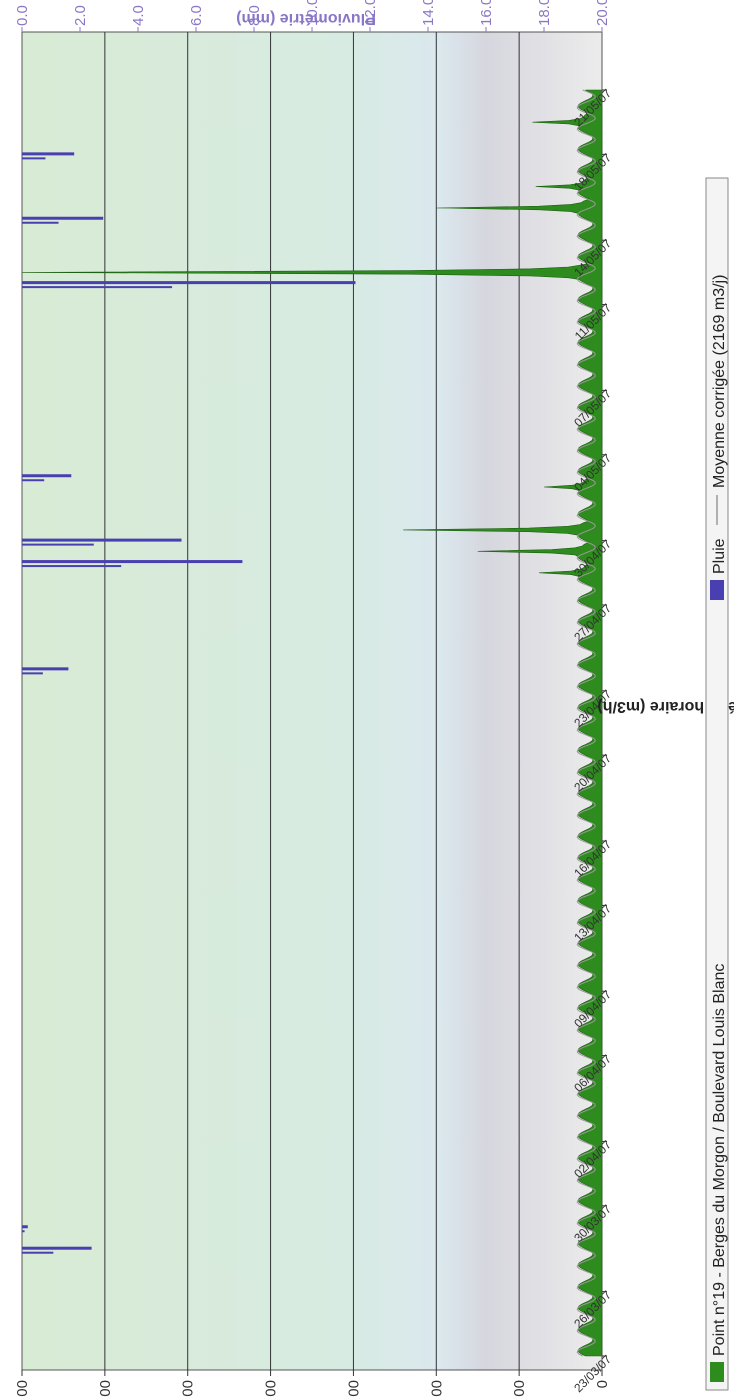 The width and height of the screenshot is (734, 1397). Describe the element at coordinates (486, 13) in the screenshot. I see `right-axis-tick-label: 16.0` at that location.